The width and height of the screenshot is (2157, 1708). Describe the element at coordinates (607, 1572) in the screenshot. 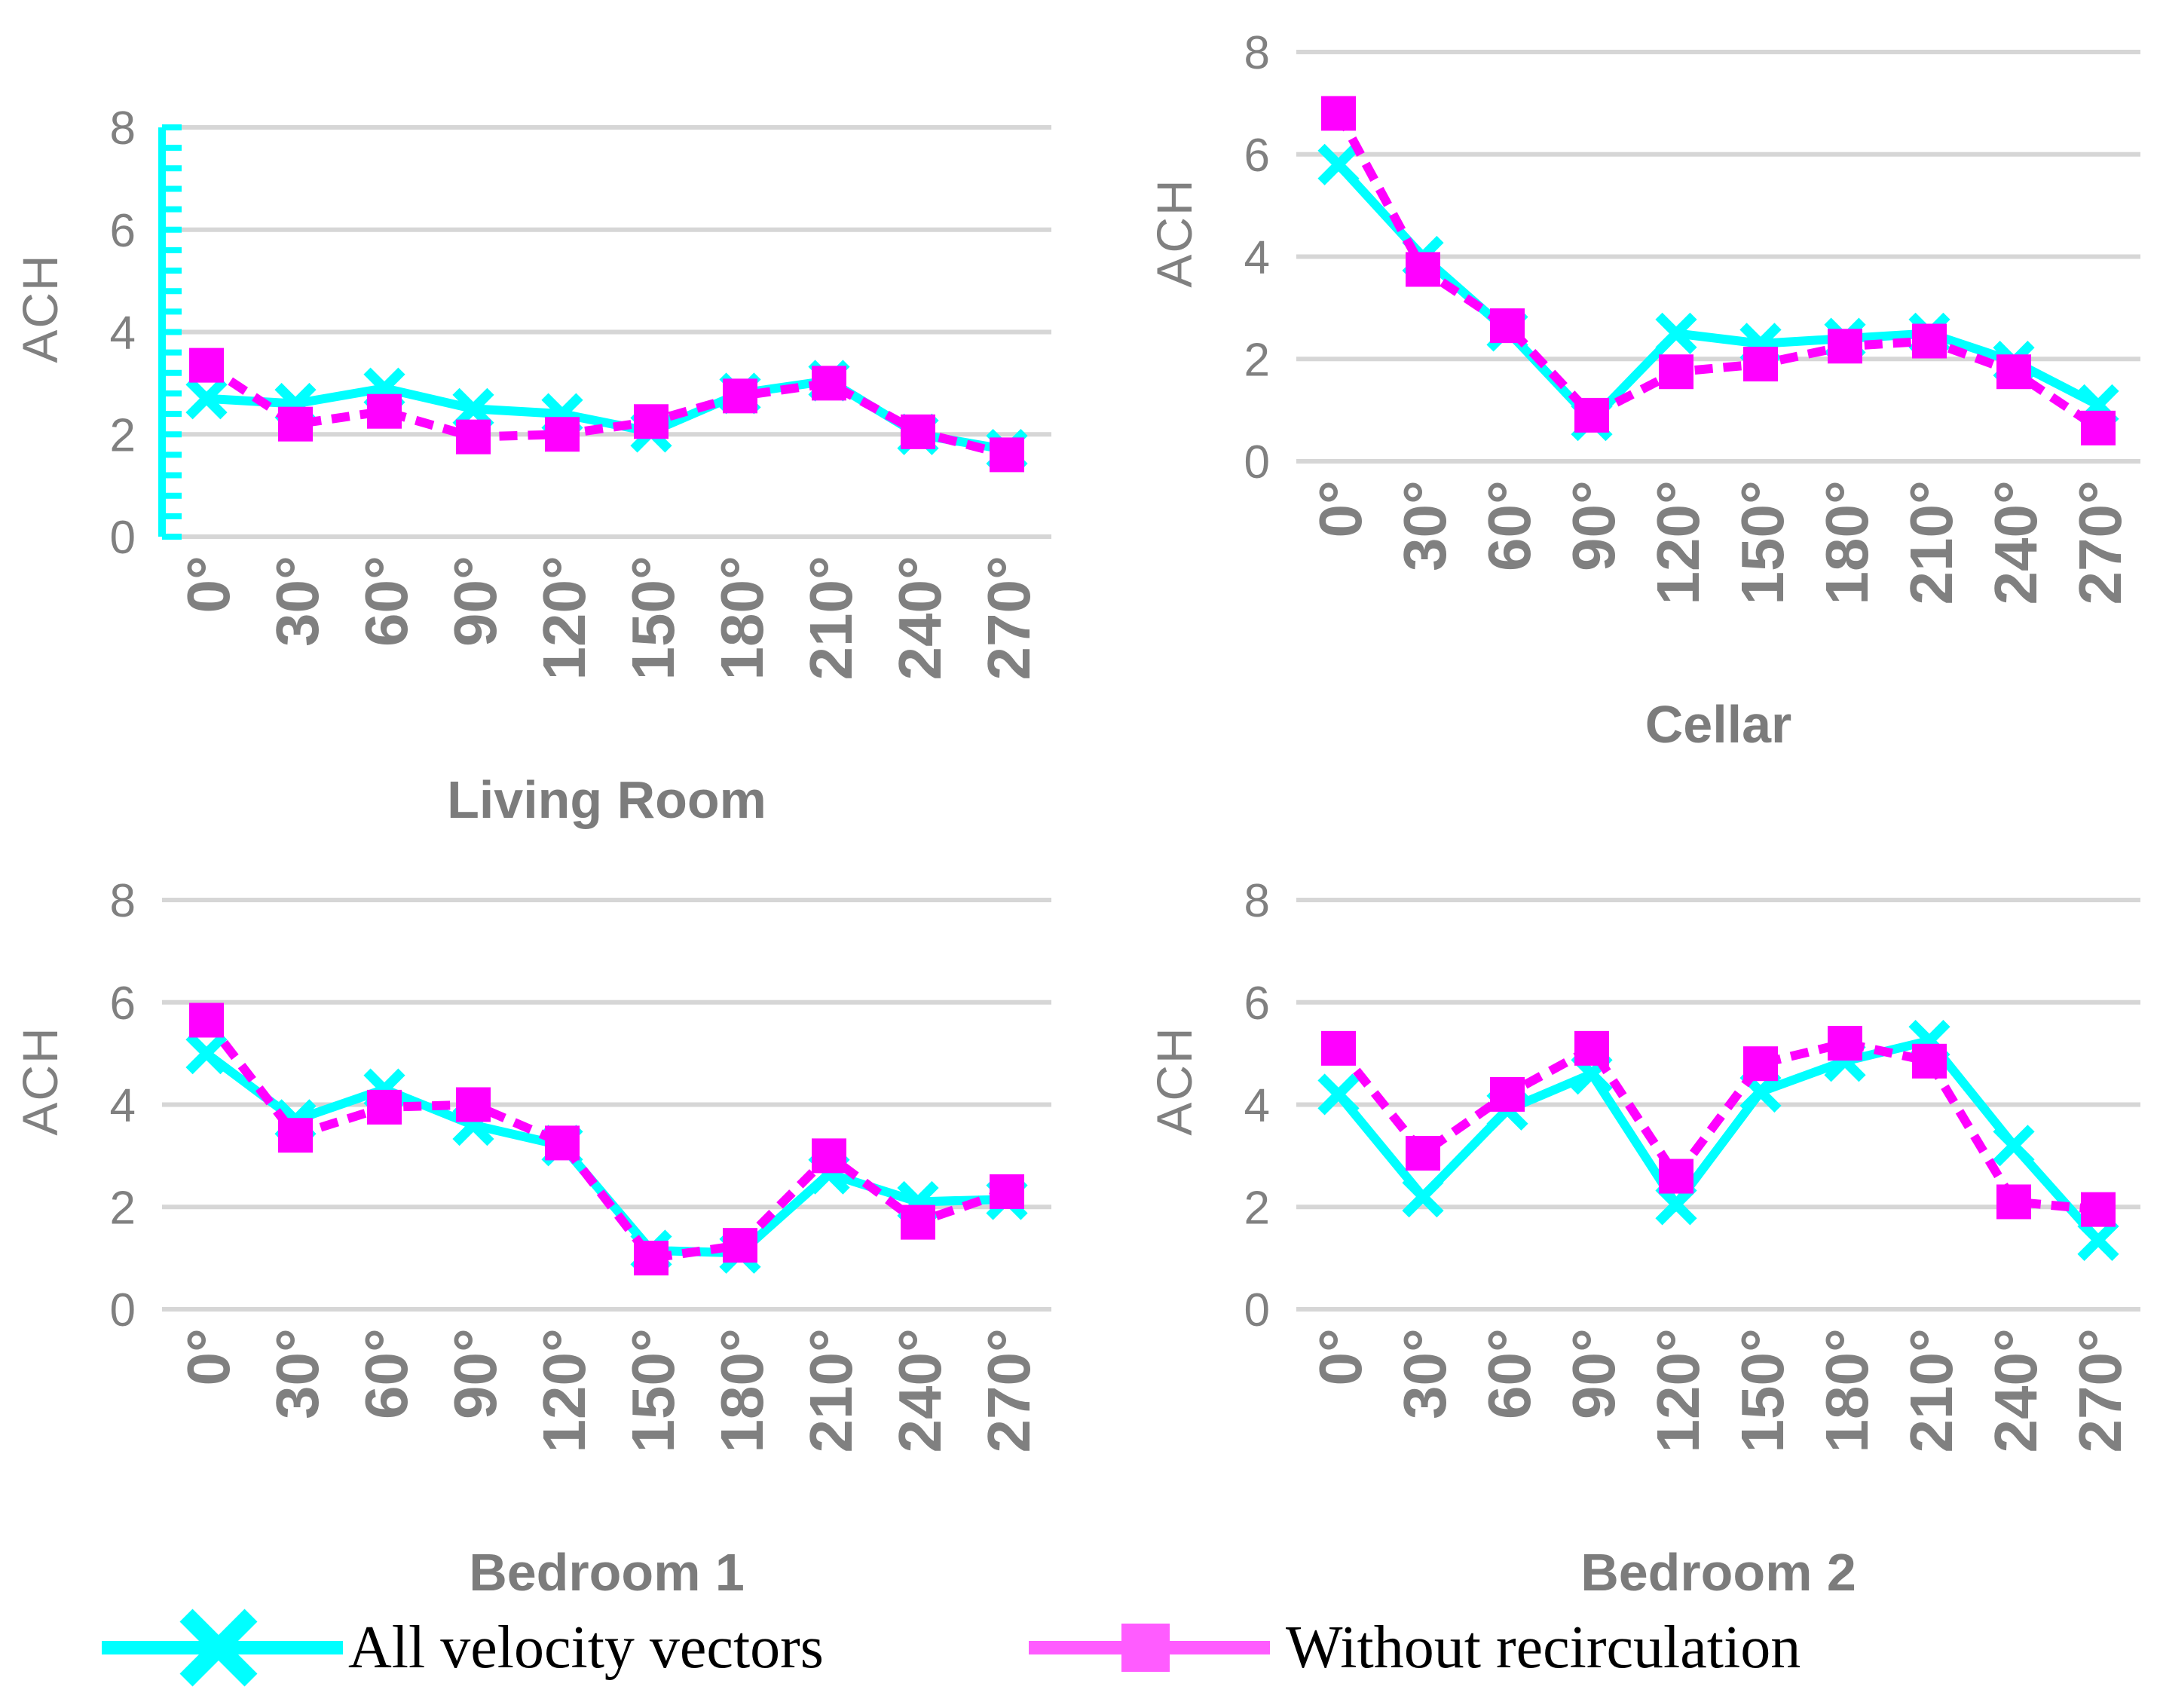

I see `chart-title-bedroom-1: Bedroom 1` at that location.